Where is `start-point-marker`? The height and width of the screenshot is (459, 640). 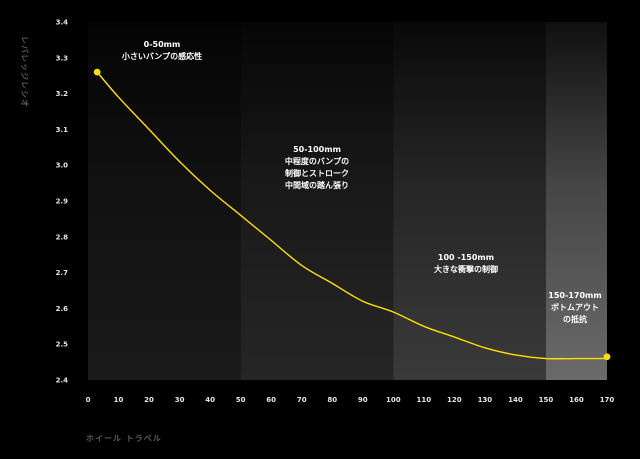
start-point-marker is located at coordinates (97, 72).